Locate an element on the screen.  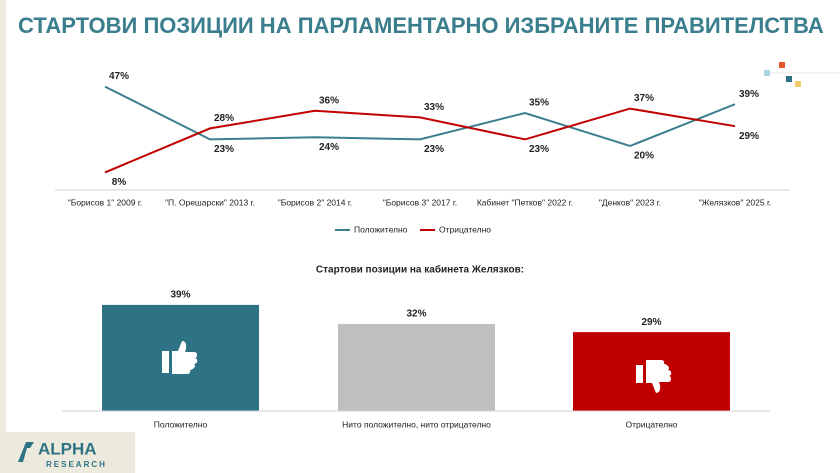
decoration is located at coordinates (802, 74).